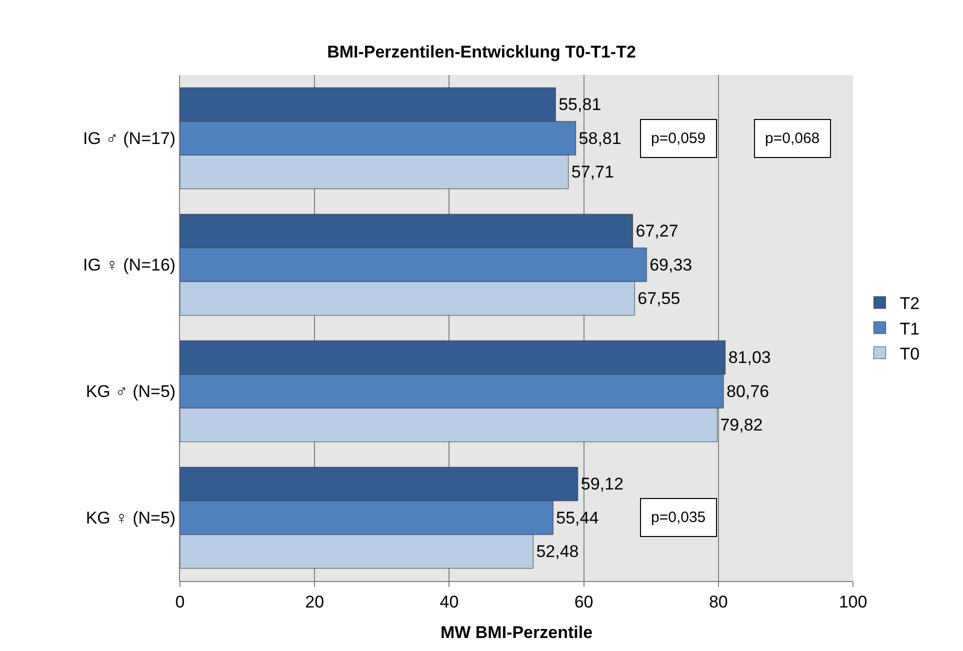  Describe the element at coordinates (748, 391) in the screenshot. I see `data-label: 80,76` at that location.